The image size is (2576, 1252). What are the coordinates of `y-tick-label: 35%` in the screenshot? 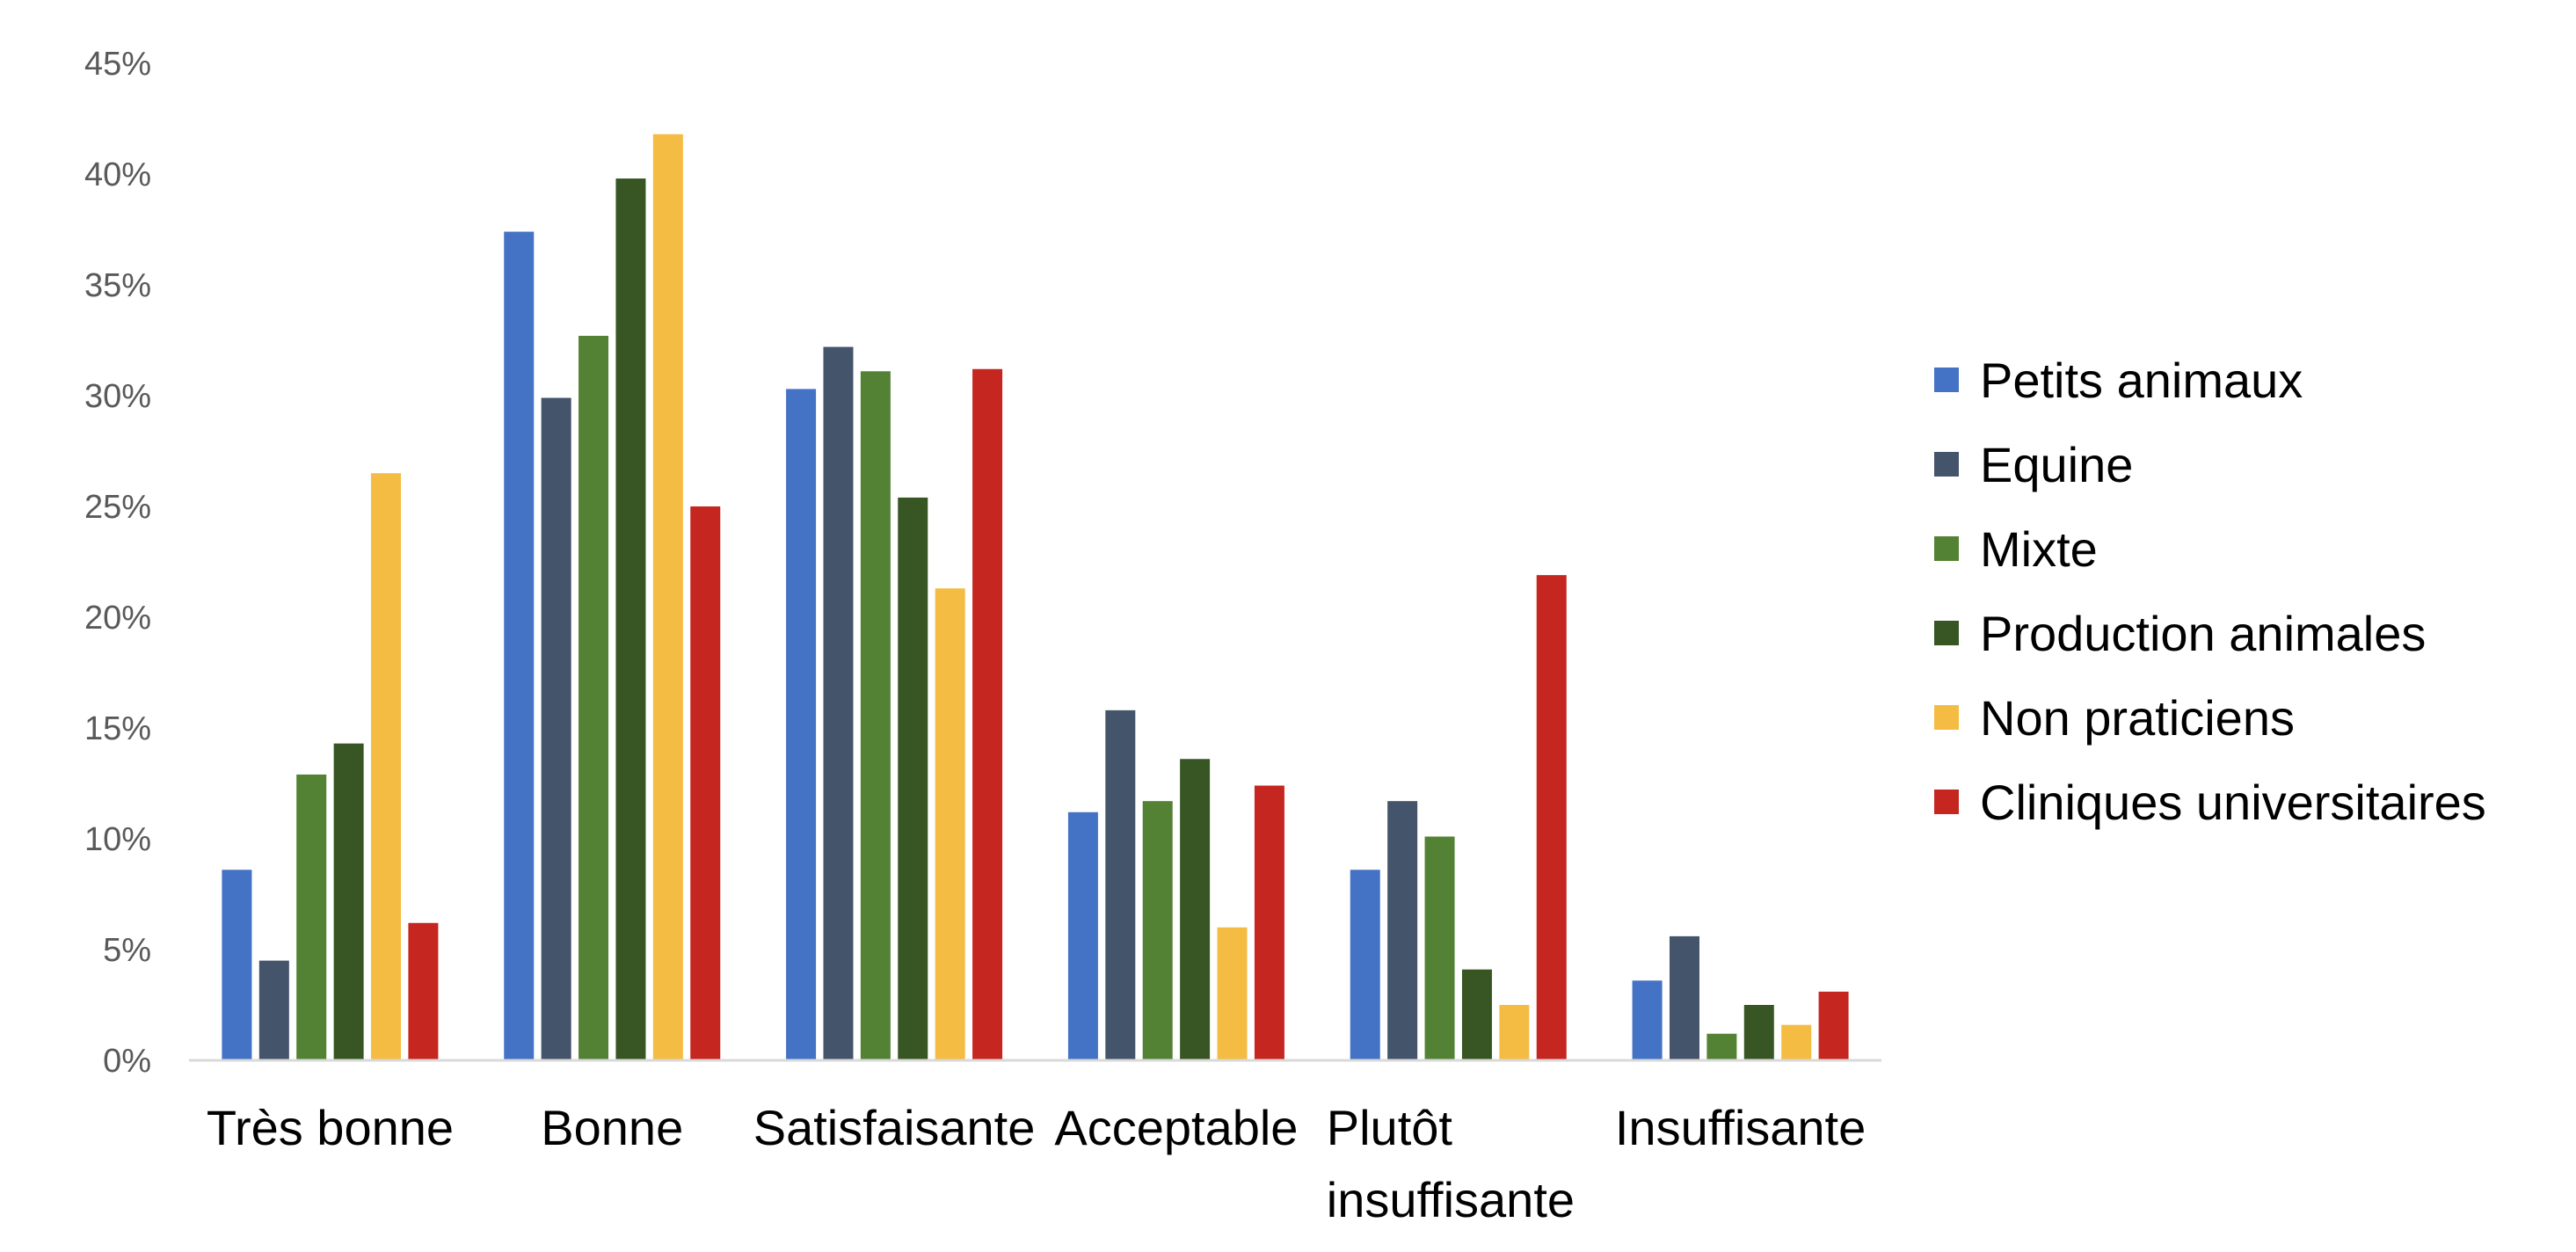 It's located at (117, 285).